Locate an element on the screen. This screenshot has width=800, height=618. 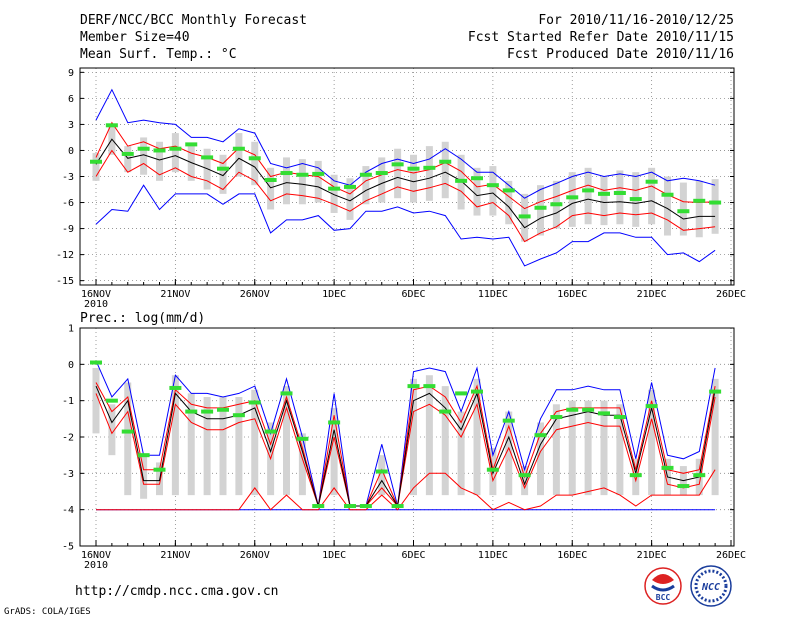
y-tick-label: 3 is located at coordinates (71, 125).